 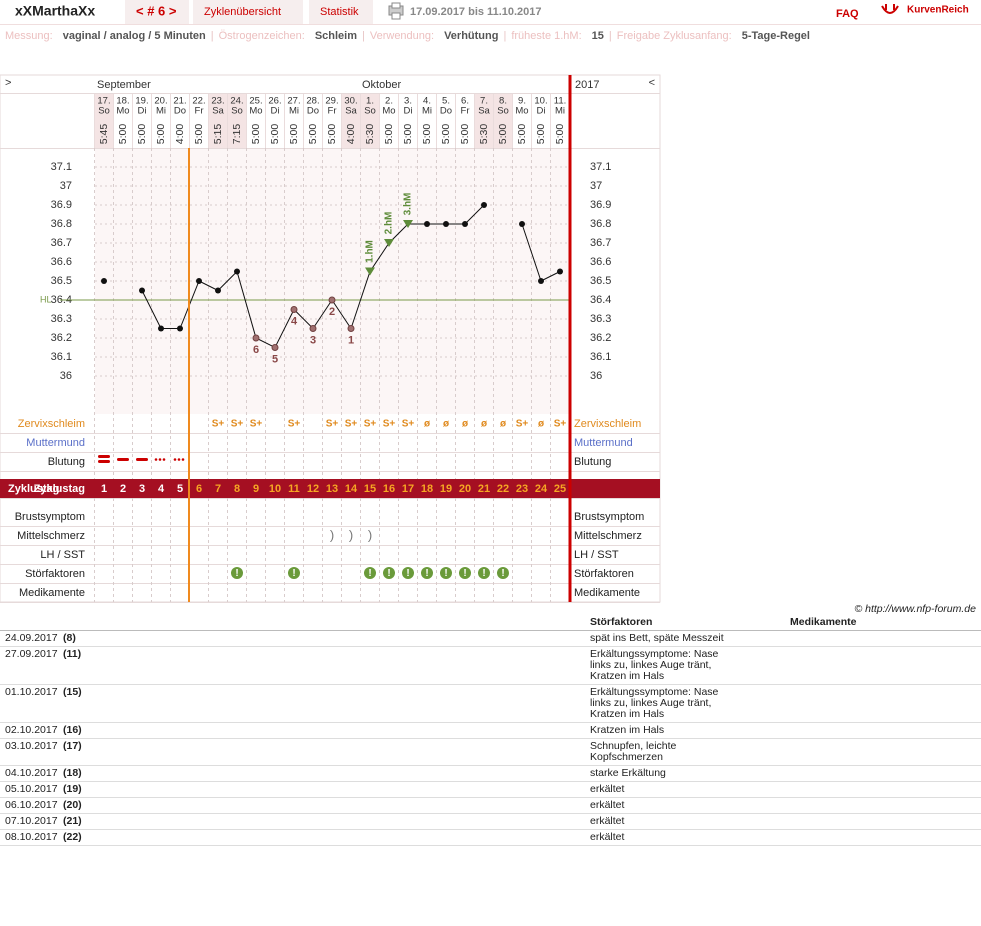 What do you see at coordinates (339, 12) in the screenshot?
I see `tab: Statistik` at bounding box center [339, 12].